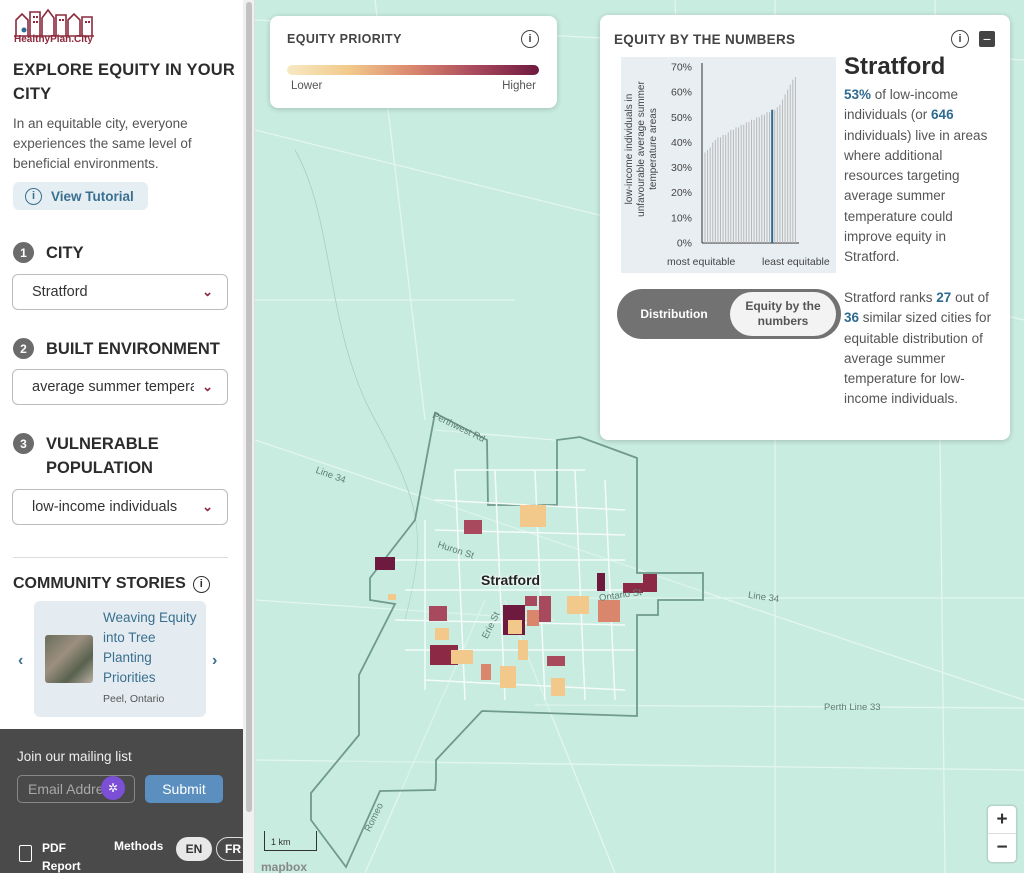  Describe the element at coordinates (890, 297) in the screenshot. I see `rank-text-part: Stratford ranks` at that location.